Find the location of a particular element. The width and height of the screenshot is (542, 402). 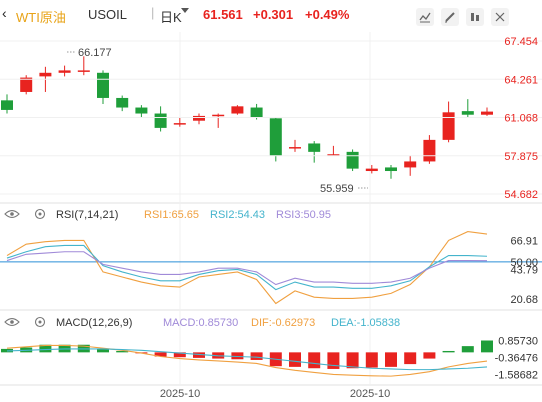

macd-value: MACD:0.85730 is located at coordinates (200, 323).